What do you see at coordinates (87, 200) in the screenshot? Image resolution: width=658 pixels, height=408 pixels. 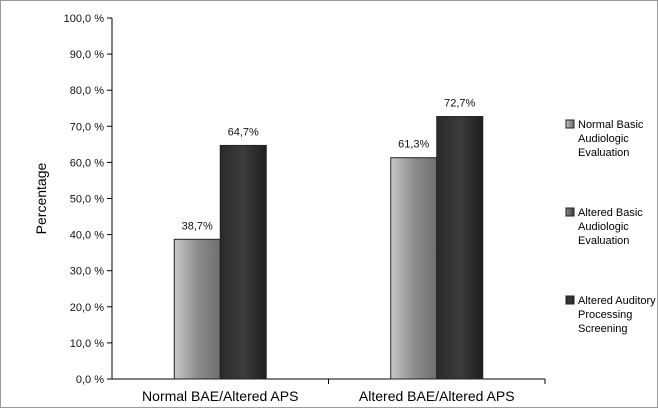 I see `y-tick-label: 50,0 %` at bounding box center [87, 200].